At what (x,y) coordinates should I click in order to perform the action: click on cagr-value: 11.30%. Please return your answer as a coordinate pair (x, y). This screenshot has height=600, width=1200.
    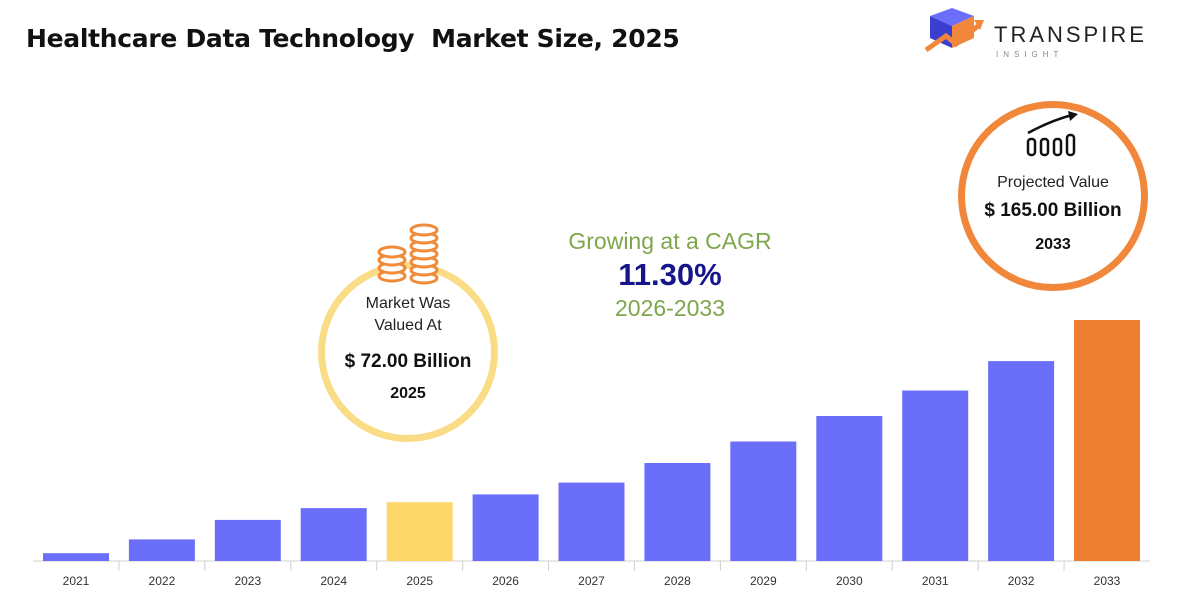
    Looking at the image, I should click on (670, 274).